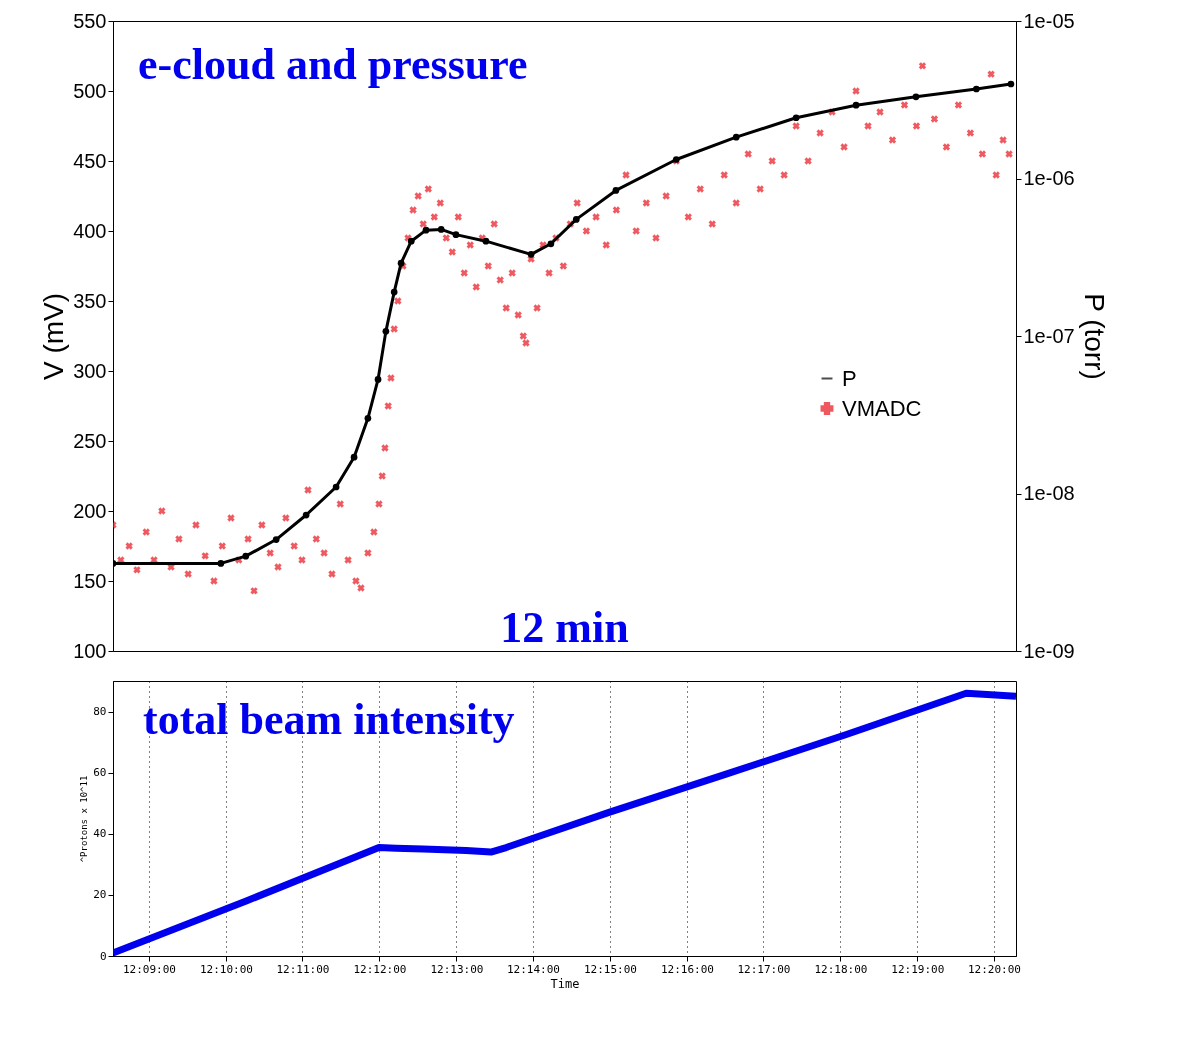 The height and width of the screenshot is (1037, 1188). What do you see at coordinates (100, 834) in the screenshot?
I see `y-tick-label: 40` at bounding box center [100, 834].